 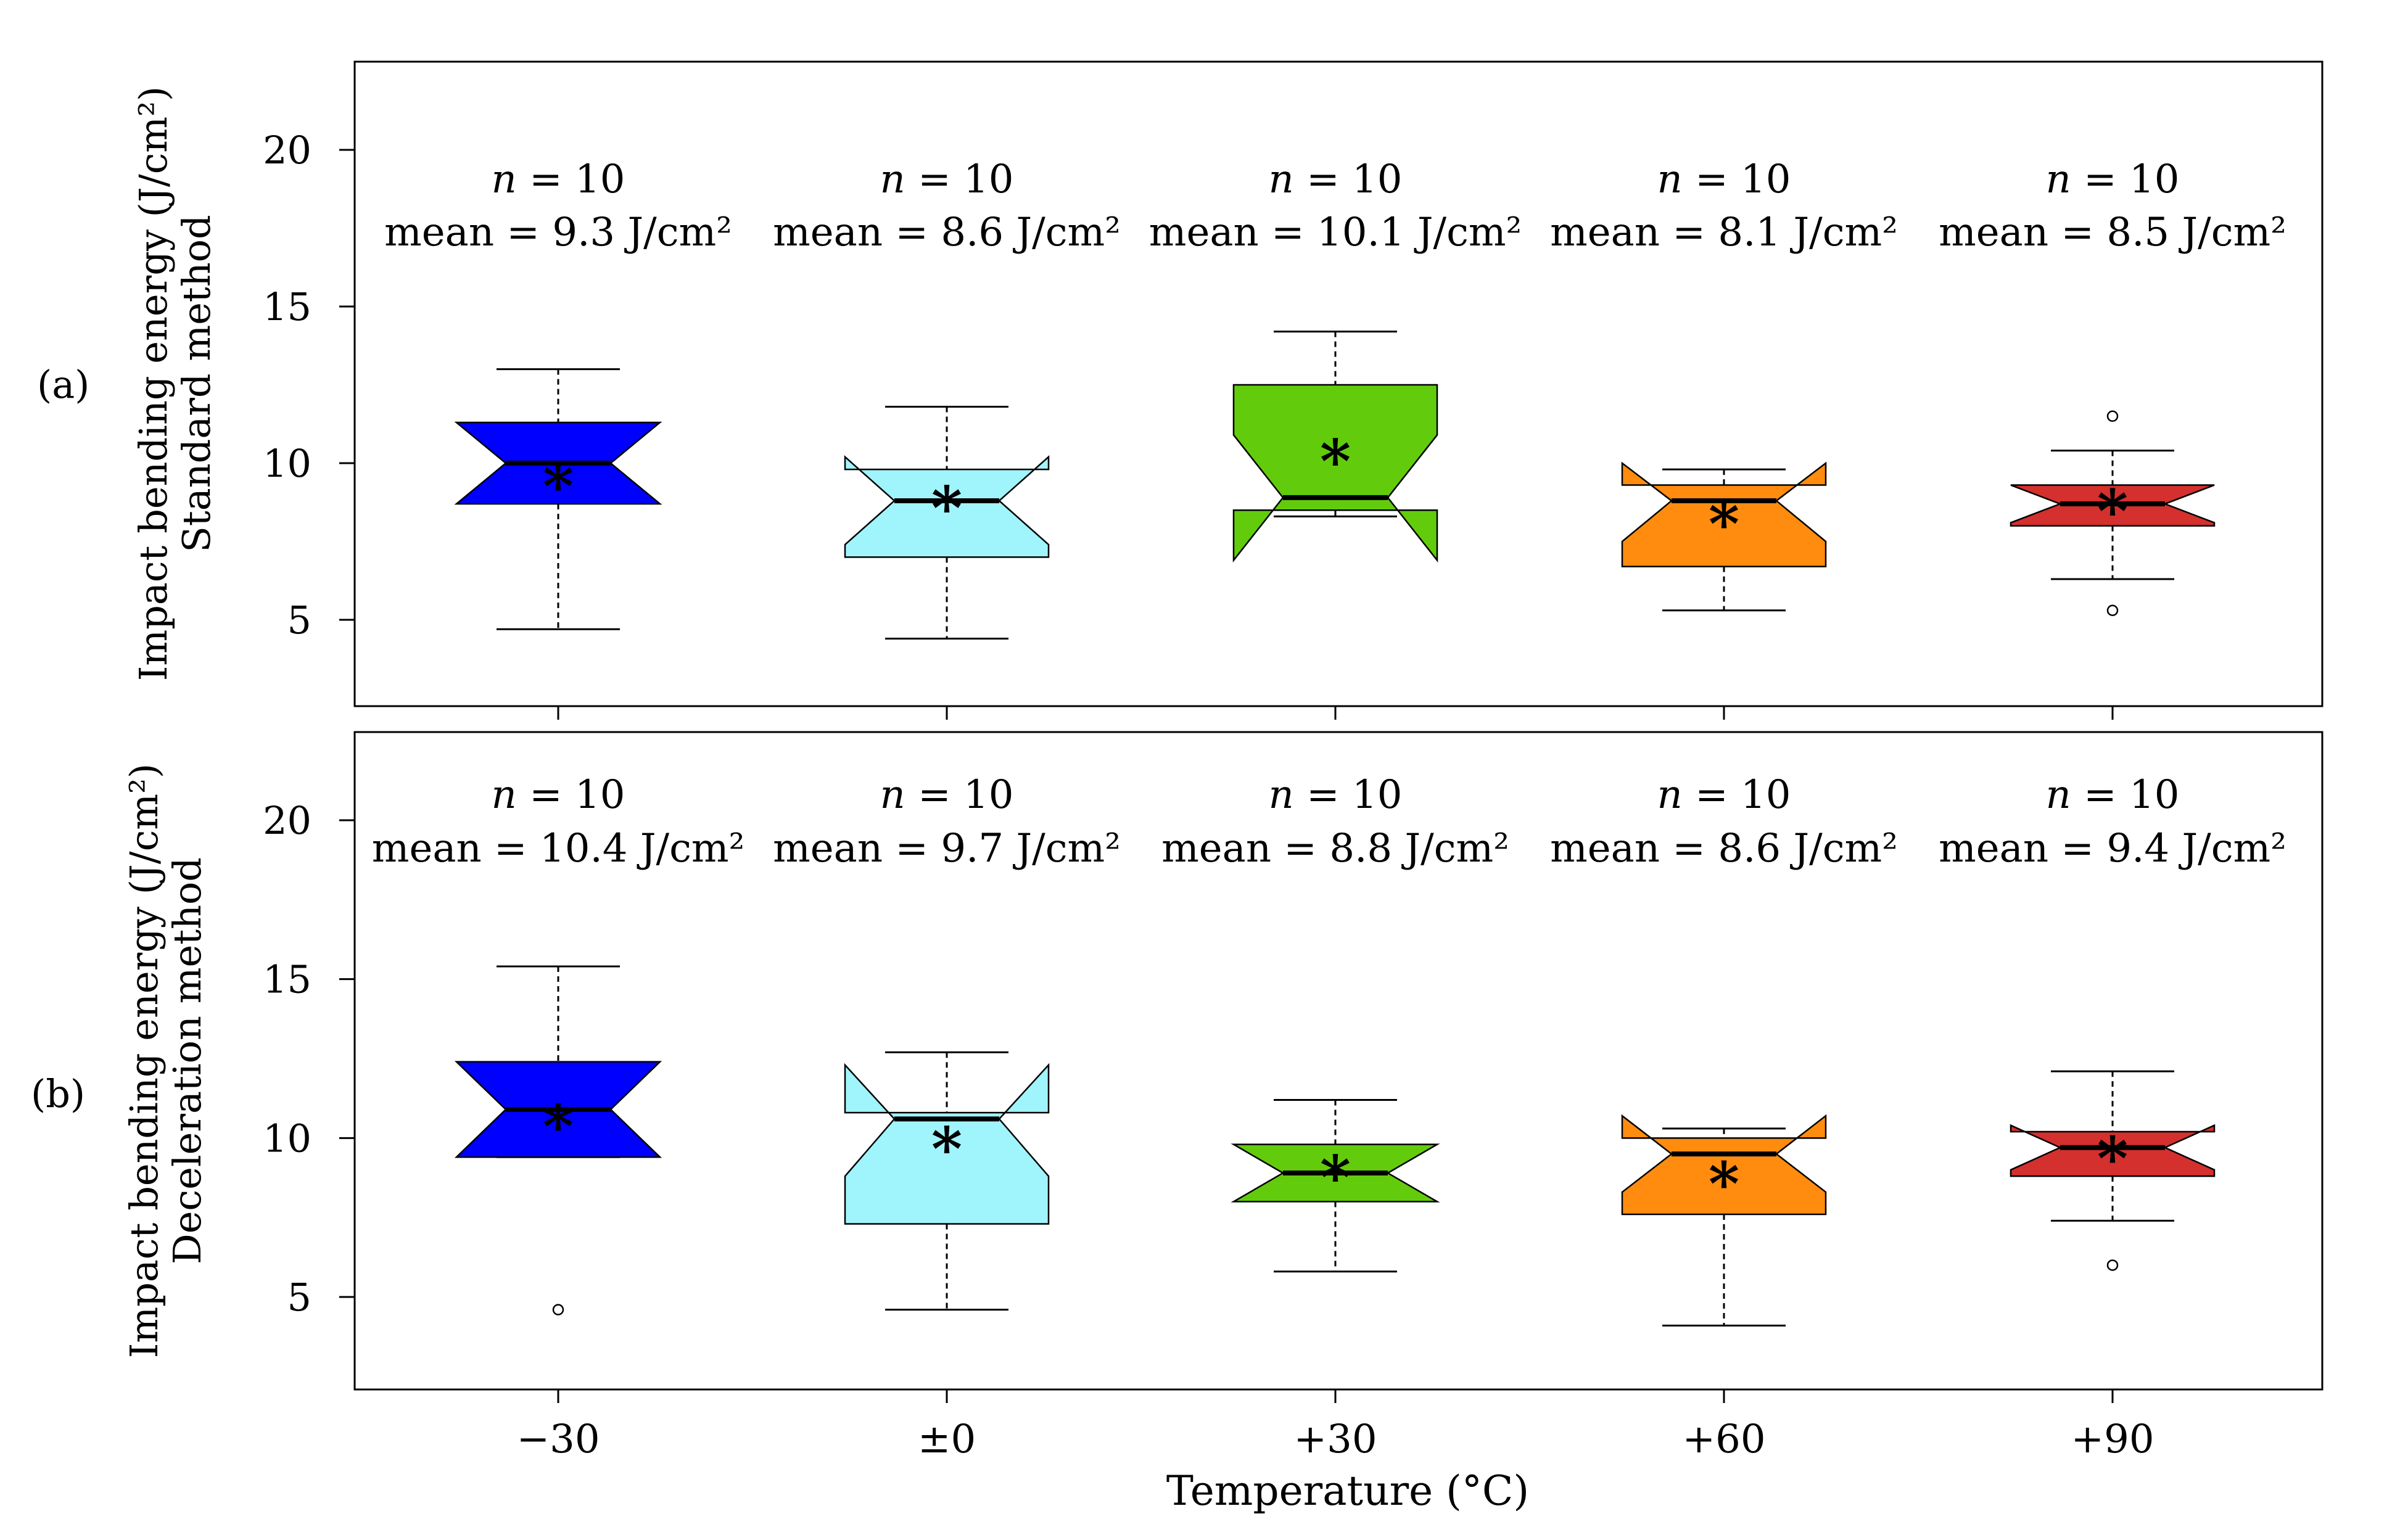 I want to click on panel-b-mean-marker-2: *, so click(x=946, y=1149).